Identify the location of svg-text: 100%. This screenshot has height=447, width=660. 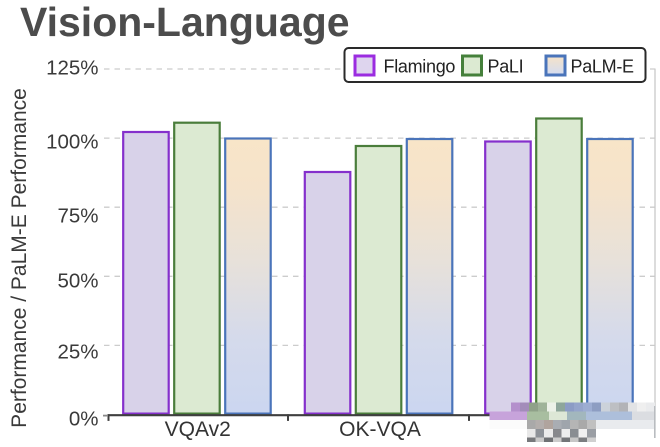
(72, 142).